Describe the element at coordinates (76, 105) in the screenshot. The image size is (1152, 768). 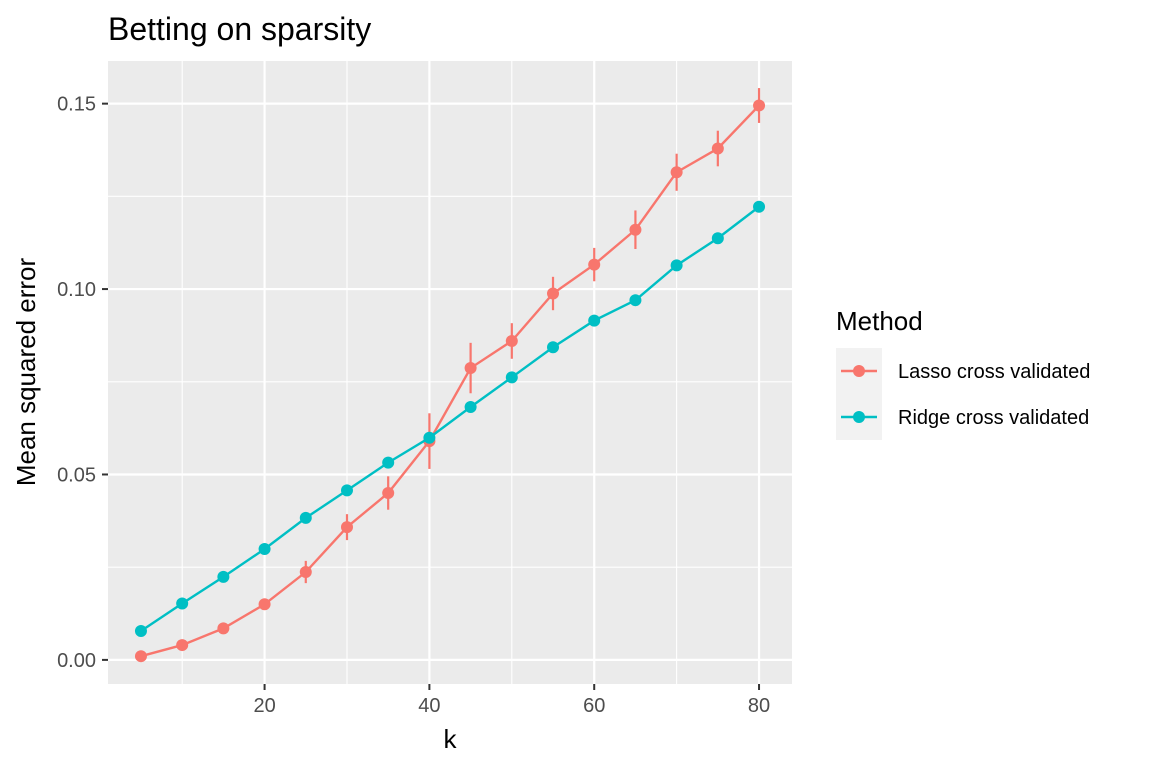
I see `y-tick-label-3: 0.15` at that location.